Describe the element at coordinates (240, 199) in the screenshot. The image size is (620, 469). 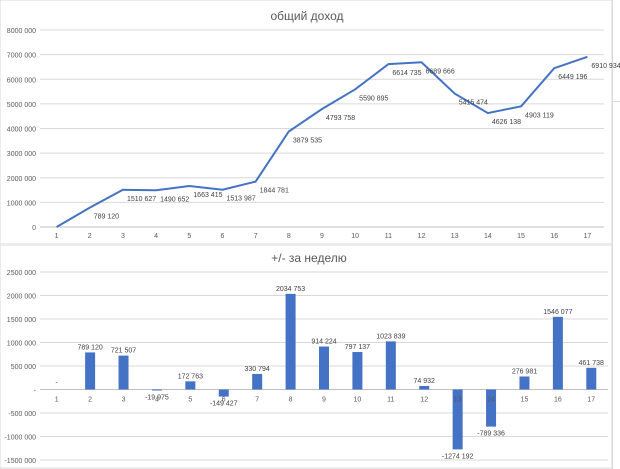
I see `data-label: 1513 987` at that location.